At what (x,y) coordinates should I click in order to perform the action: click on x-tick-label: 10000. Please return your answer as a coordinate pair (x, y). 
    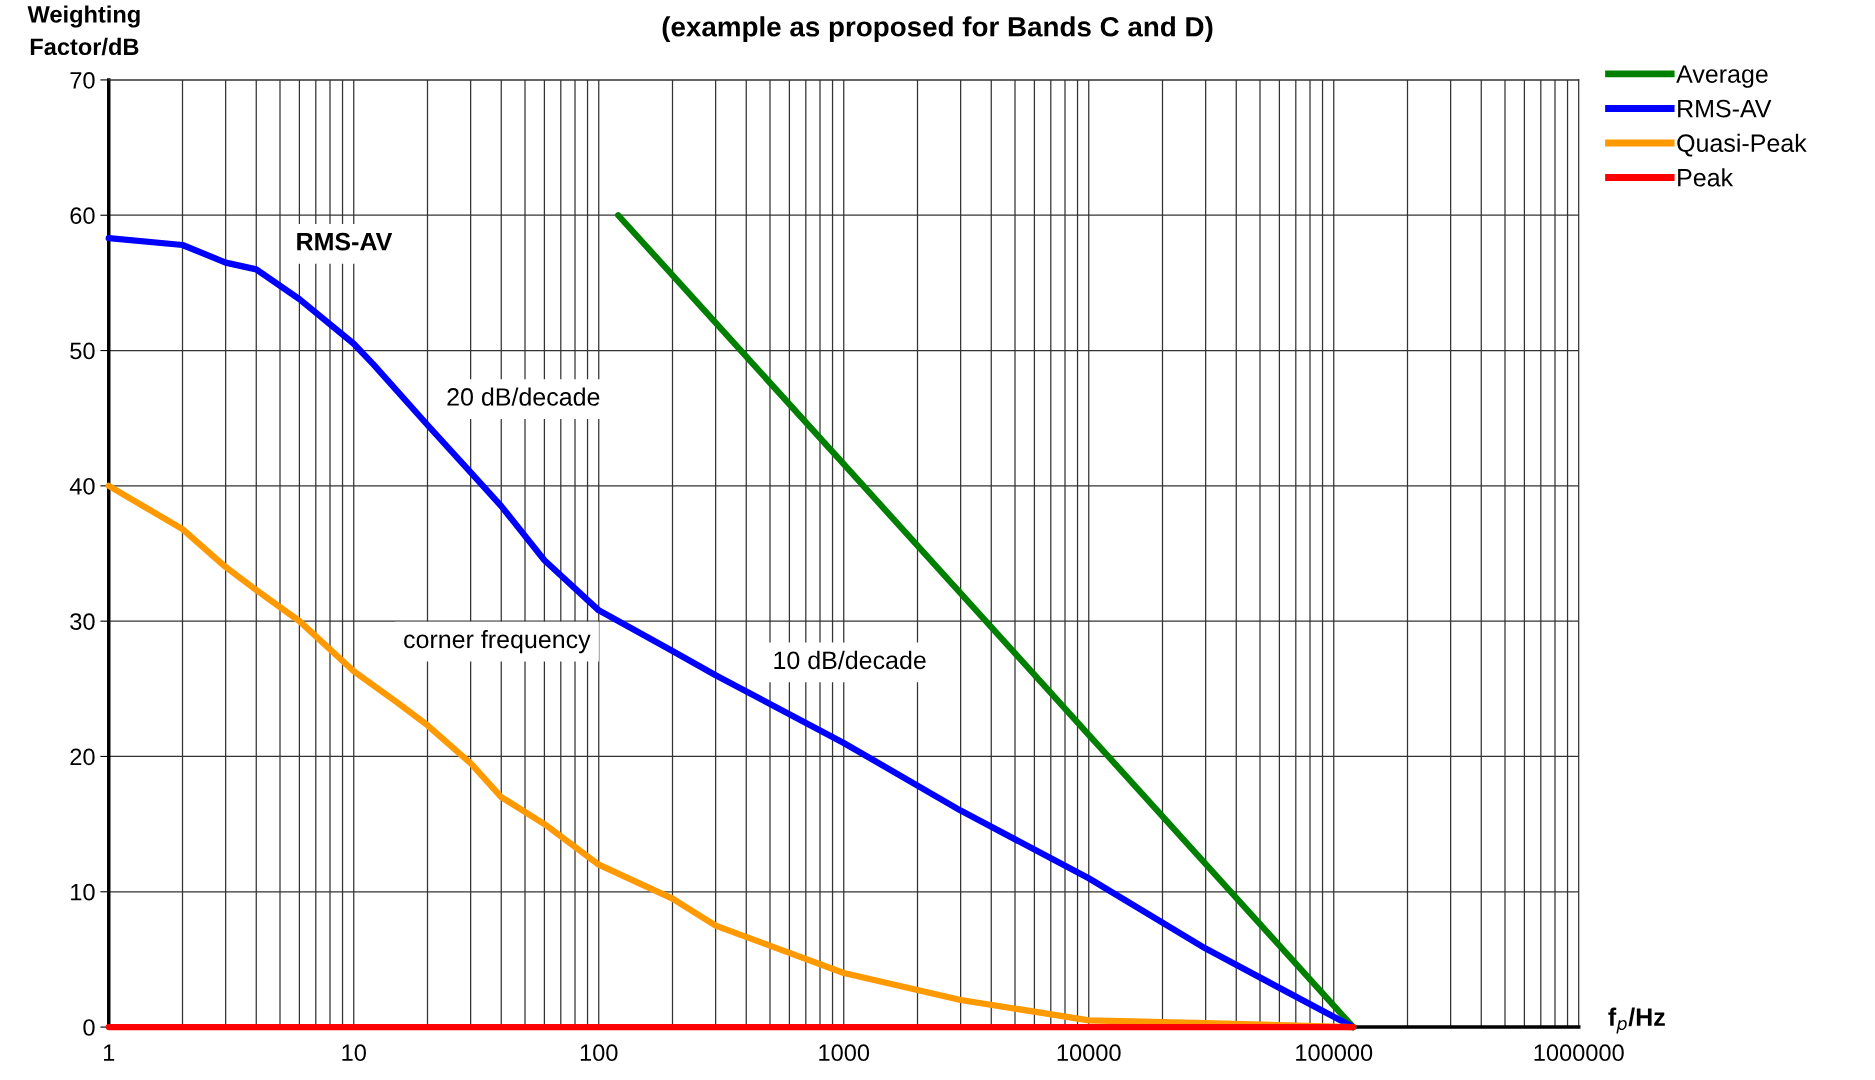
    Looking at the image, I should click on (1089, 1053).